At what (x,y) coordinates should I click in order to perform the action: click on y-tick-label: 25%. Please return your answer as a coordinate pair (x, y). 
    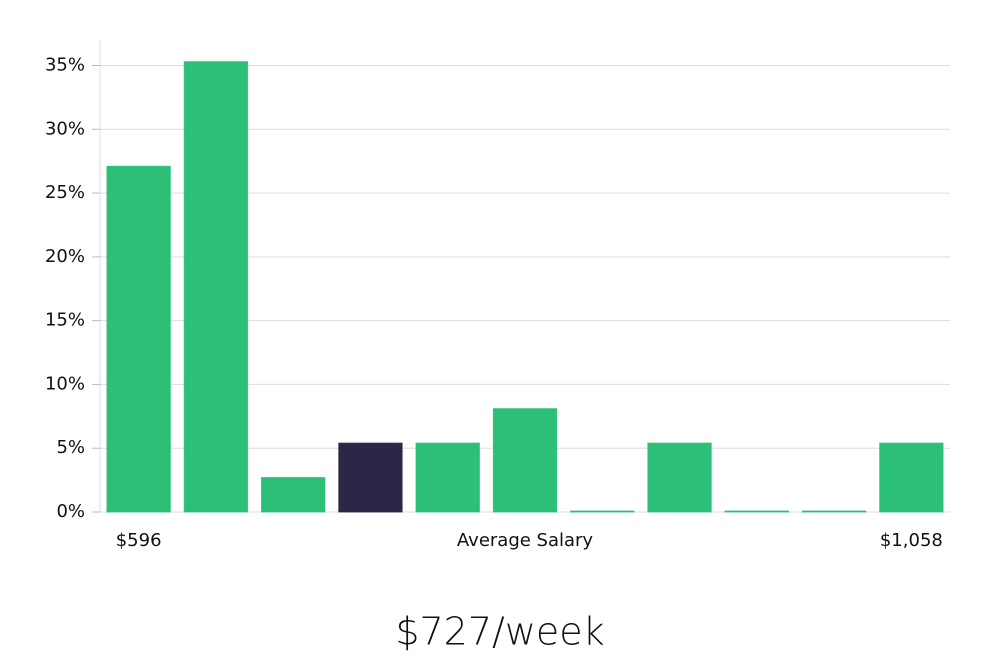
    Looking at the image, I should click on (65, 192).